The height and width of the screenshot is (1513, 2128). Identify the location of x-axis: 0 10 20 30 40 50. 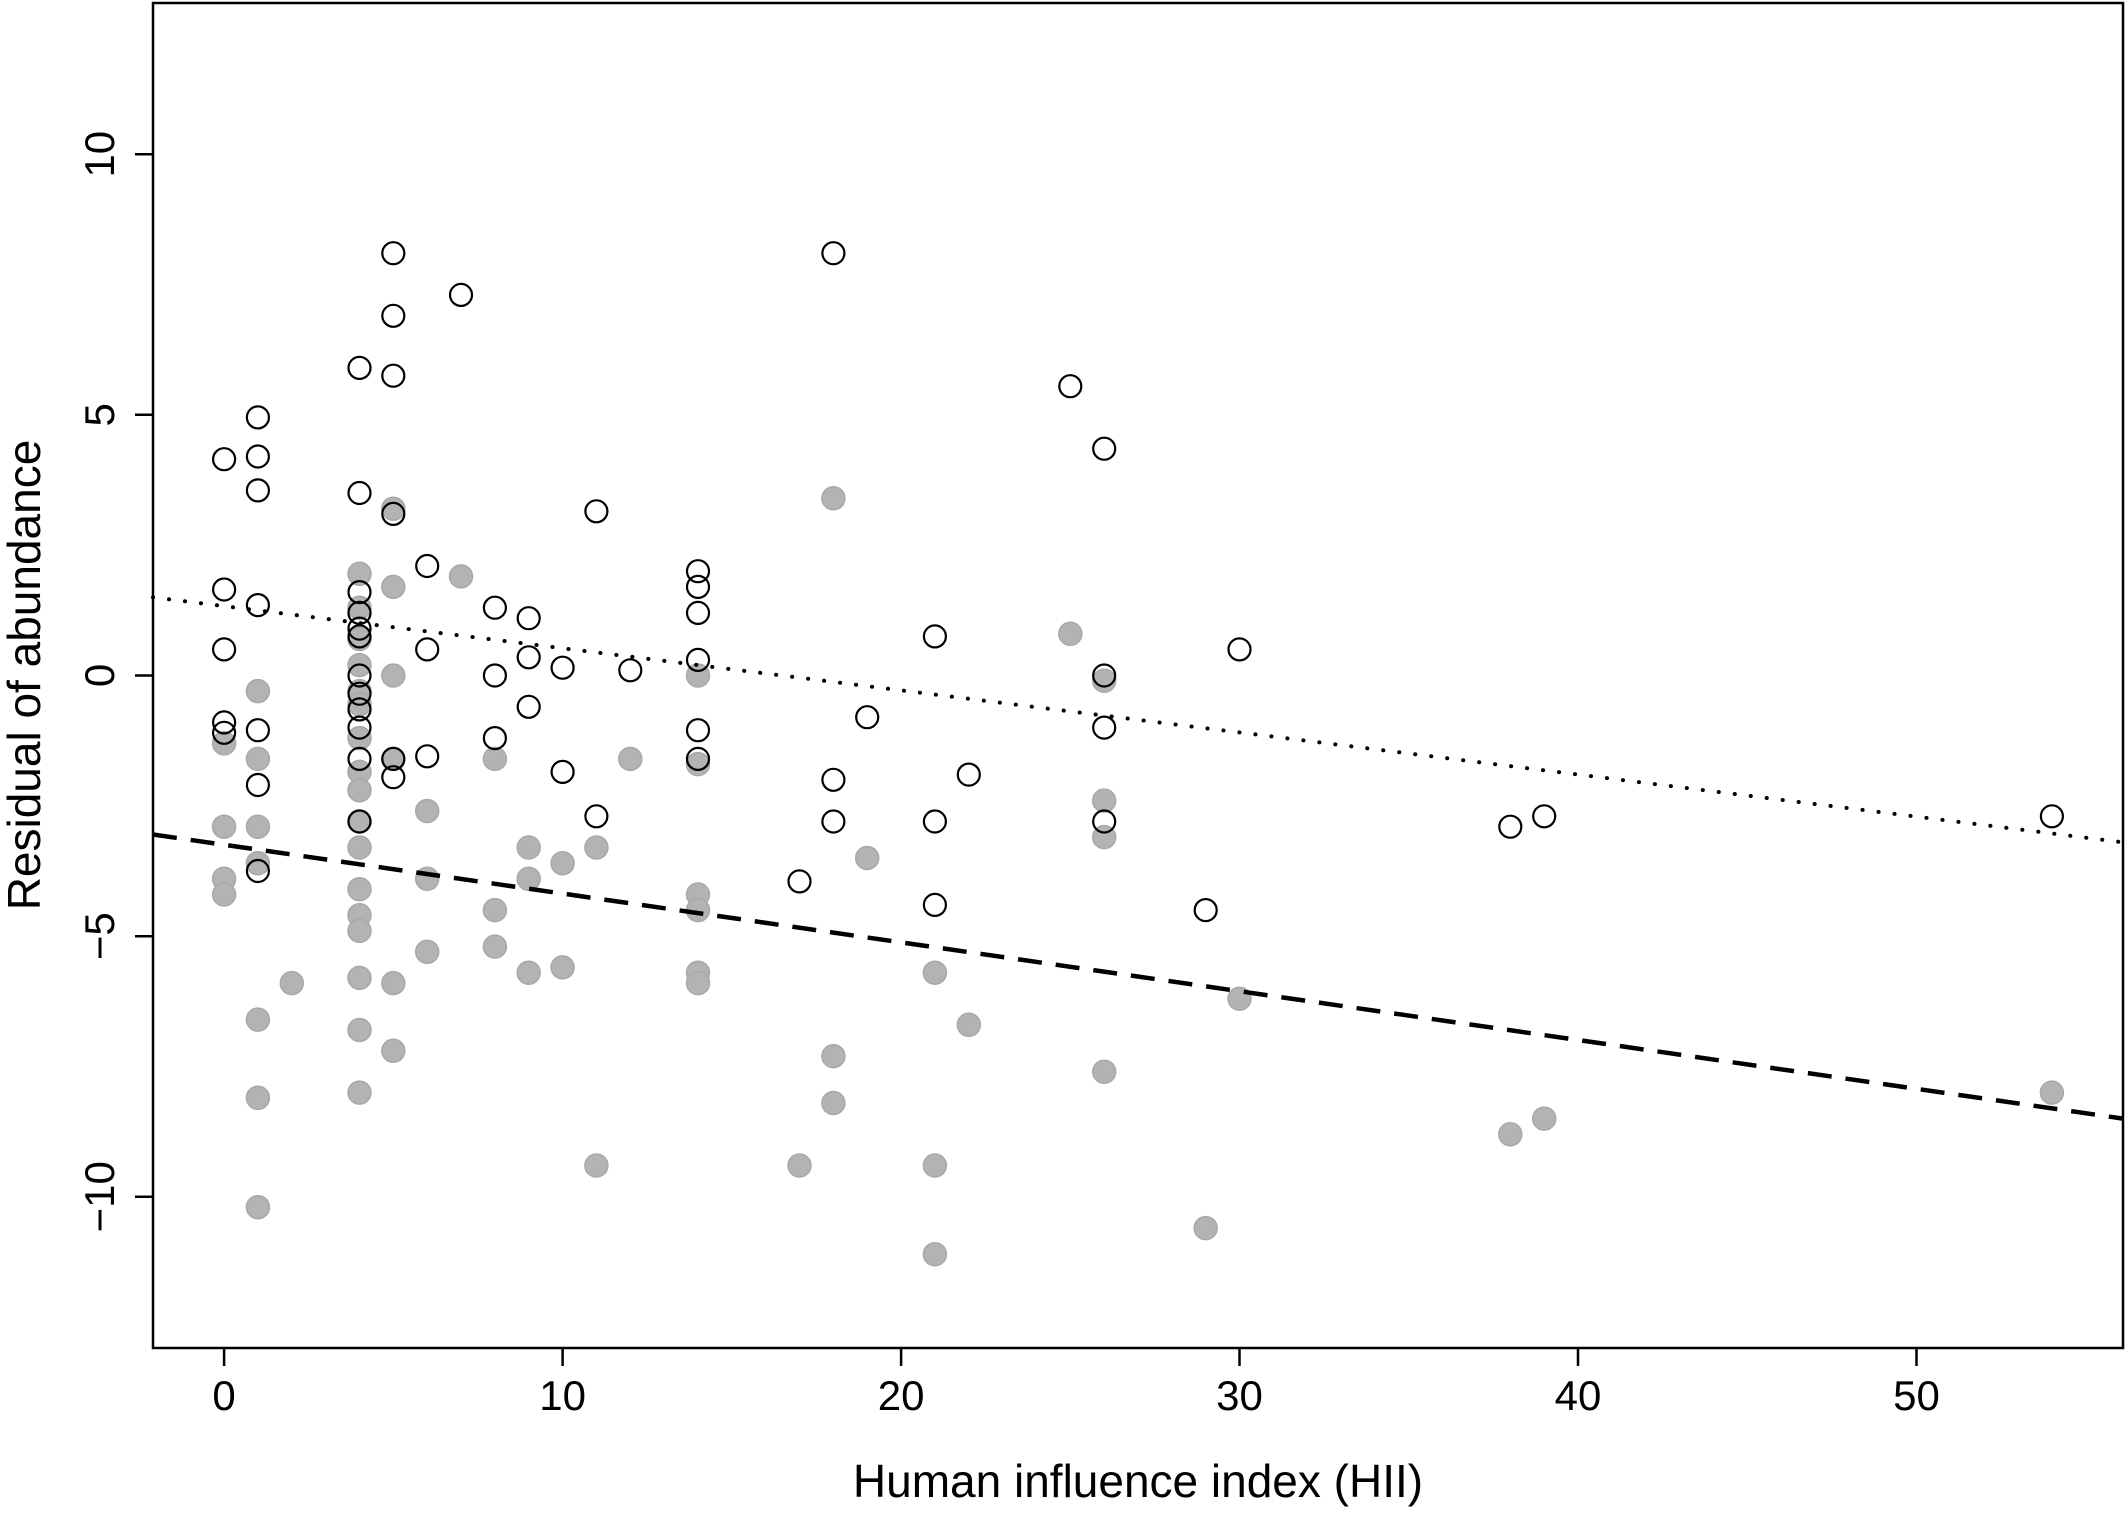
(1076, 1383).